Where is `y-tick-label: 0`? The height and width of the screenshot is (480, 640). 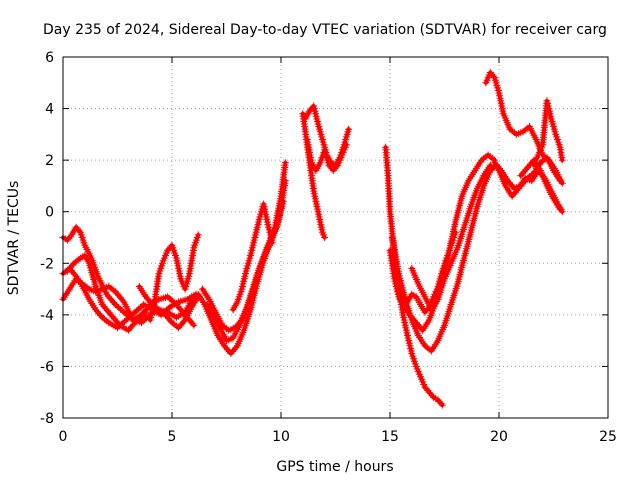 y-tick-label: 0 is located at coordinates (49, 213).